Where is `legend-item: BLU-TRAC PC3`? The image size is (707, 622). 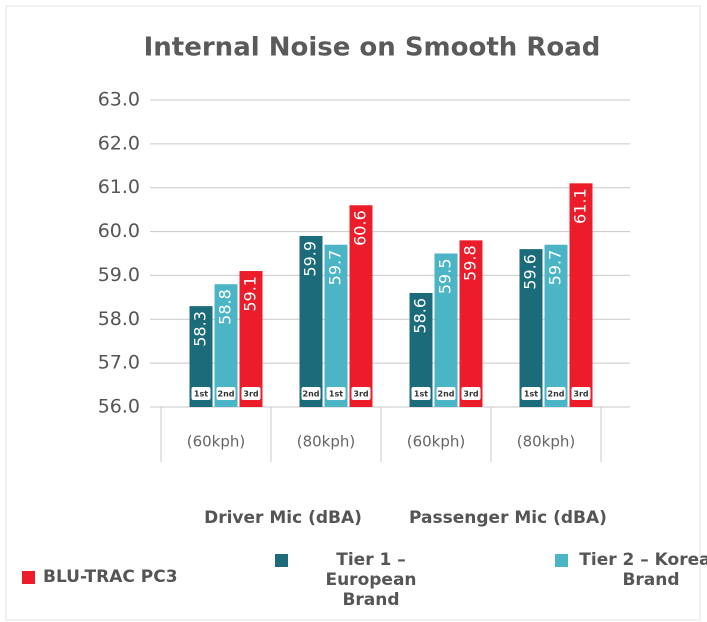 legend-item: BLU-TRAC PC3 is located at coordinates (100, 577).